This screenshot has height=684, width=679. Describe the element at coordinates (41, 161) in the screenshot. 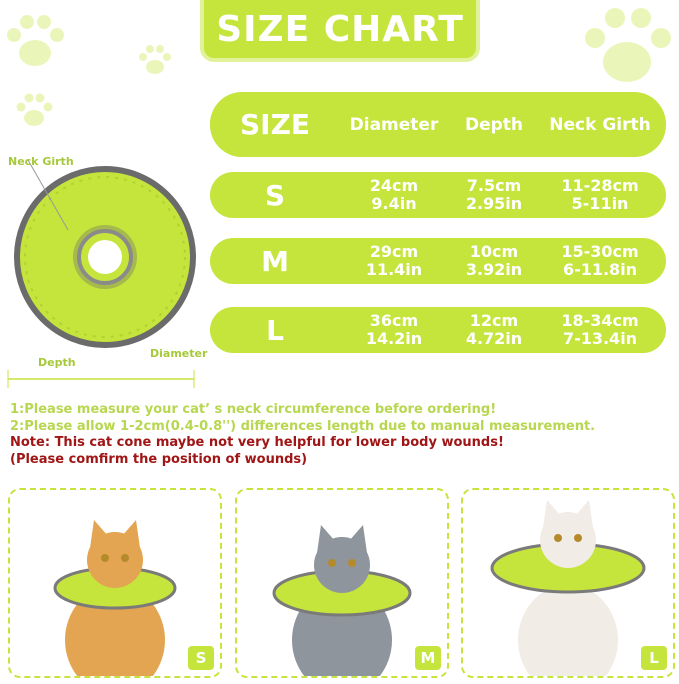

I see `label-neck-girth: Neck Girth` at that location.